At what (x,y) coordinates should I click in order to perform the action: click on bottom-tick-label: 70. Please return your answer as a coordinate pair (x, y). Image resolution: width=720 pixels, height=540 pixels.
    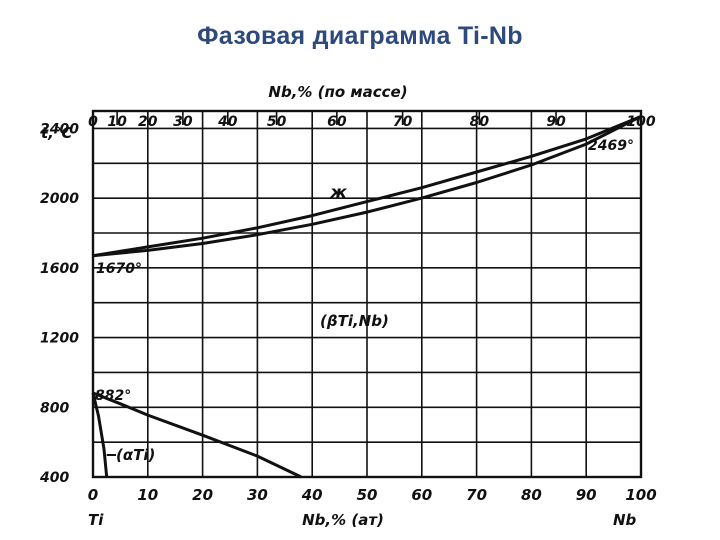
    Looking at the image, I should click on (476, 495).